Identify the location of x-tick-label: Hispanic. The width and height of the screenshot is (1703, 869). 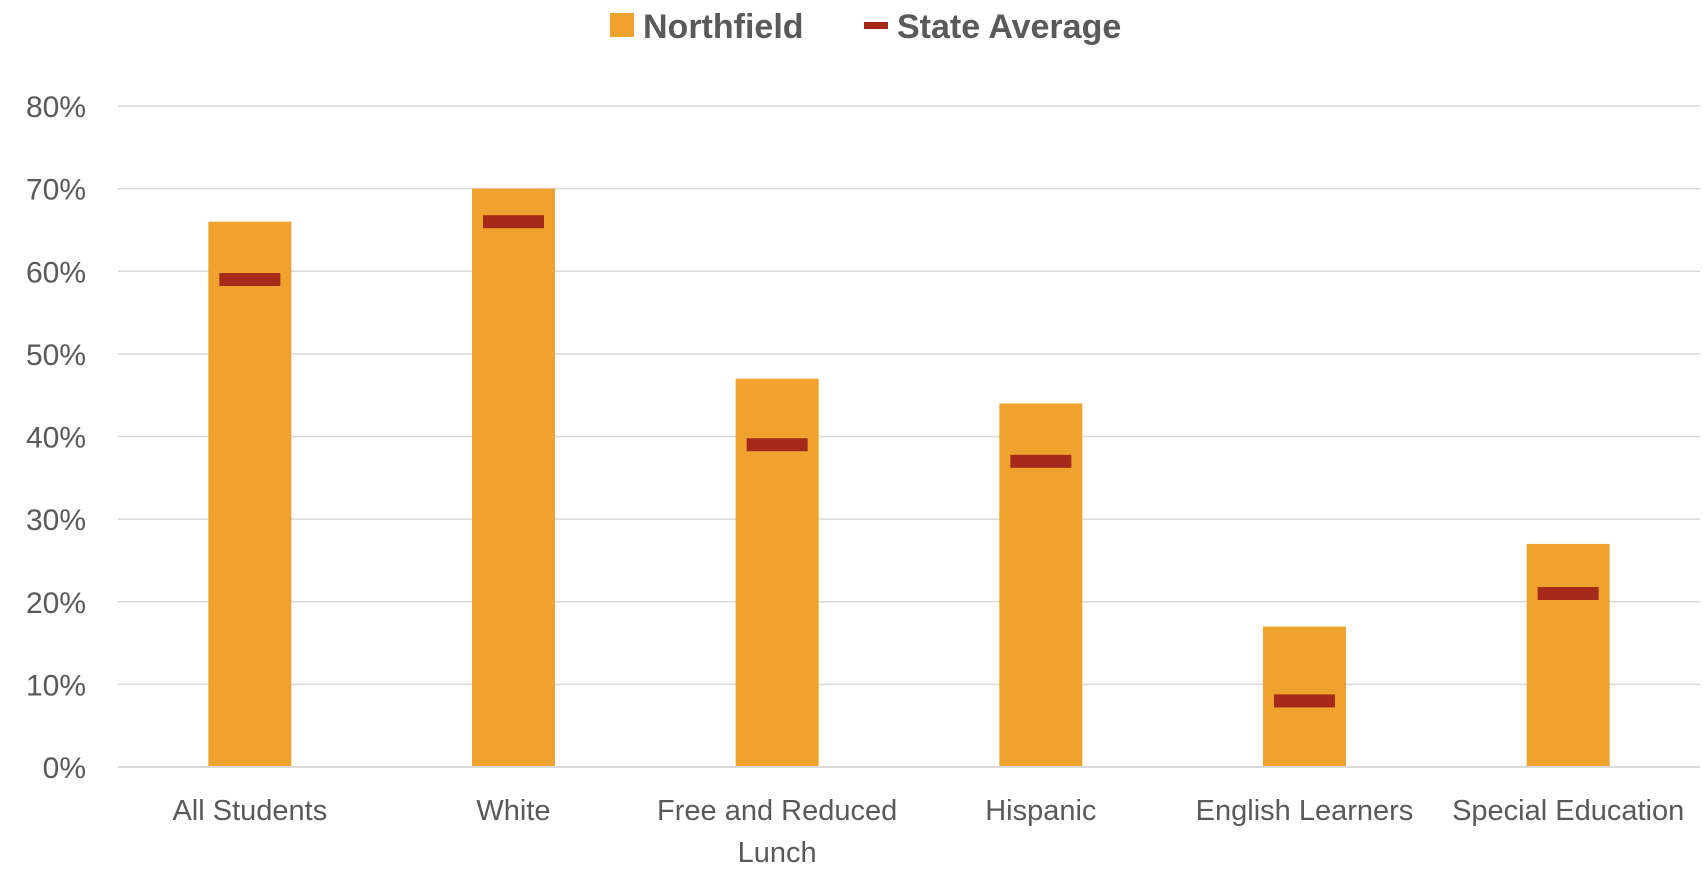
(1040, 811).